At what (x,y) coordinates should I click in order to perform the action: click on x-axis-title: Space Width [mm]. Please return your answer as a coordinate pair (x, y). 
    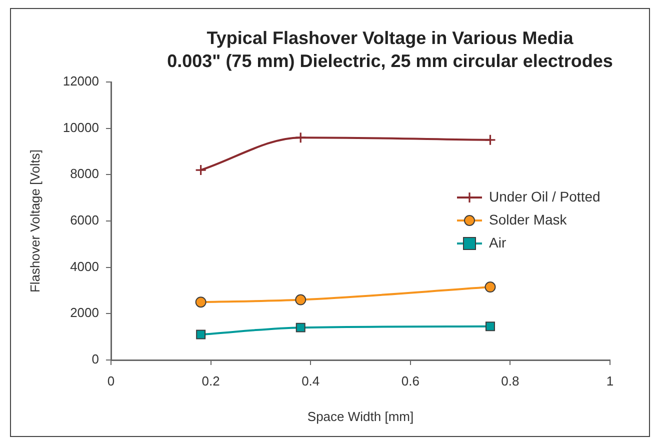
    Looking at the image, I should click on (360, 416).